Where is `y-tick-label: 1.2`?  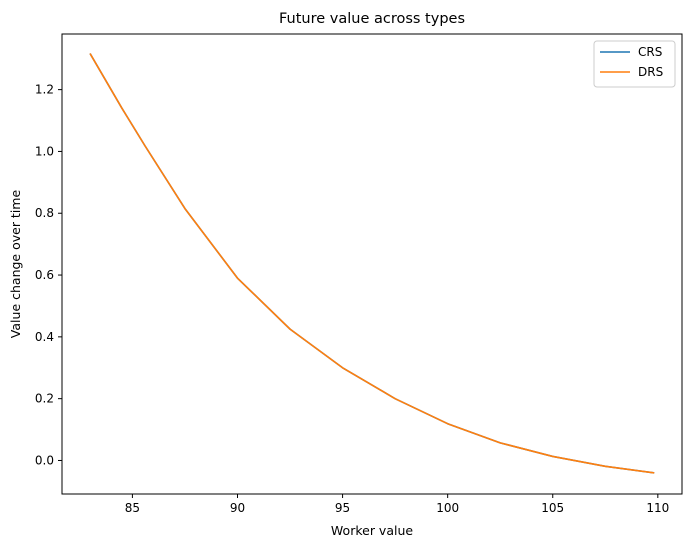
y-tick-label: 1.2 is located at coordinates (44, 90).